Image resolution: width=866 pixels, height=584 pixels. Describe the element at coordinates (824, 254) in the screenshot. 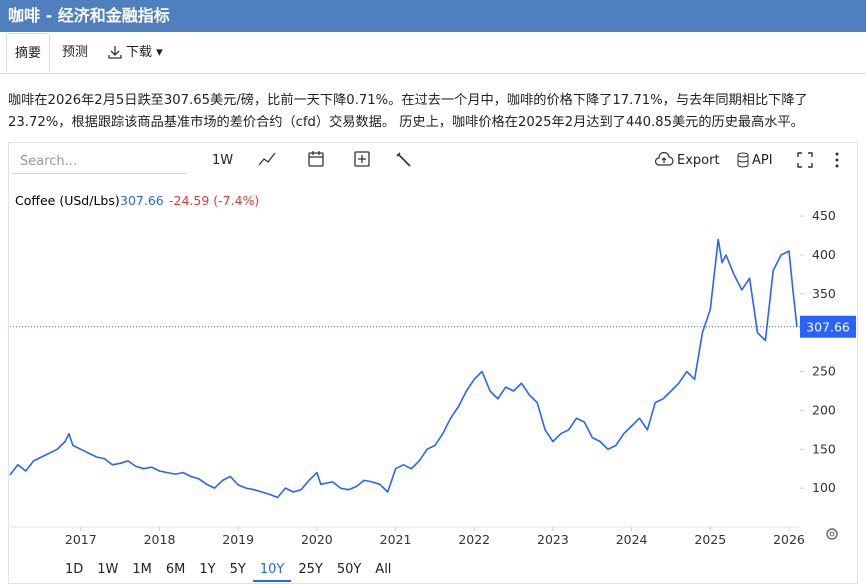

I see `y-tick-label: 400` at that location.